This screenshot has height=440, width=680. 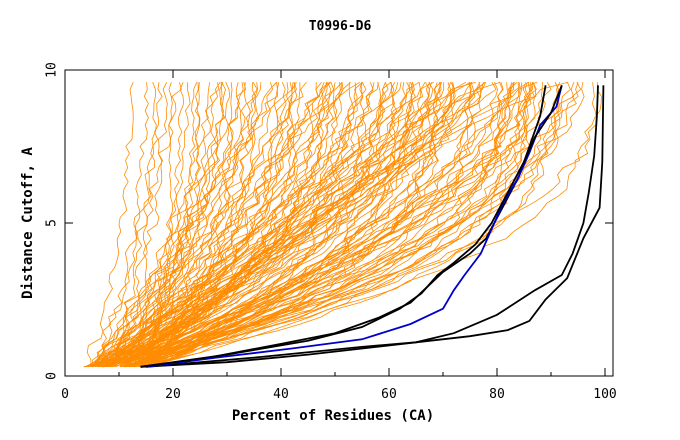 What do you see at coordinates (389, 394) in the screenshot?
I see `x-tick-label: 60` at bounding box center [389, 394].